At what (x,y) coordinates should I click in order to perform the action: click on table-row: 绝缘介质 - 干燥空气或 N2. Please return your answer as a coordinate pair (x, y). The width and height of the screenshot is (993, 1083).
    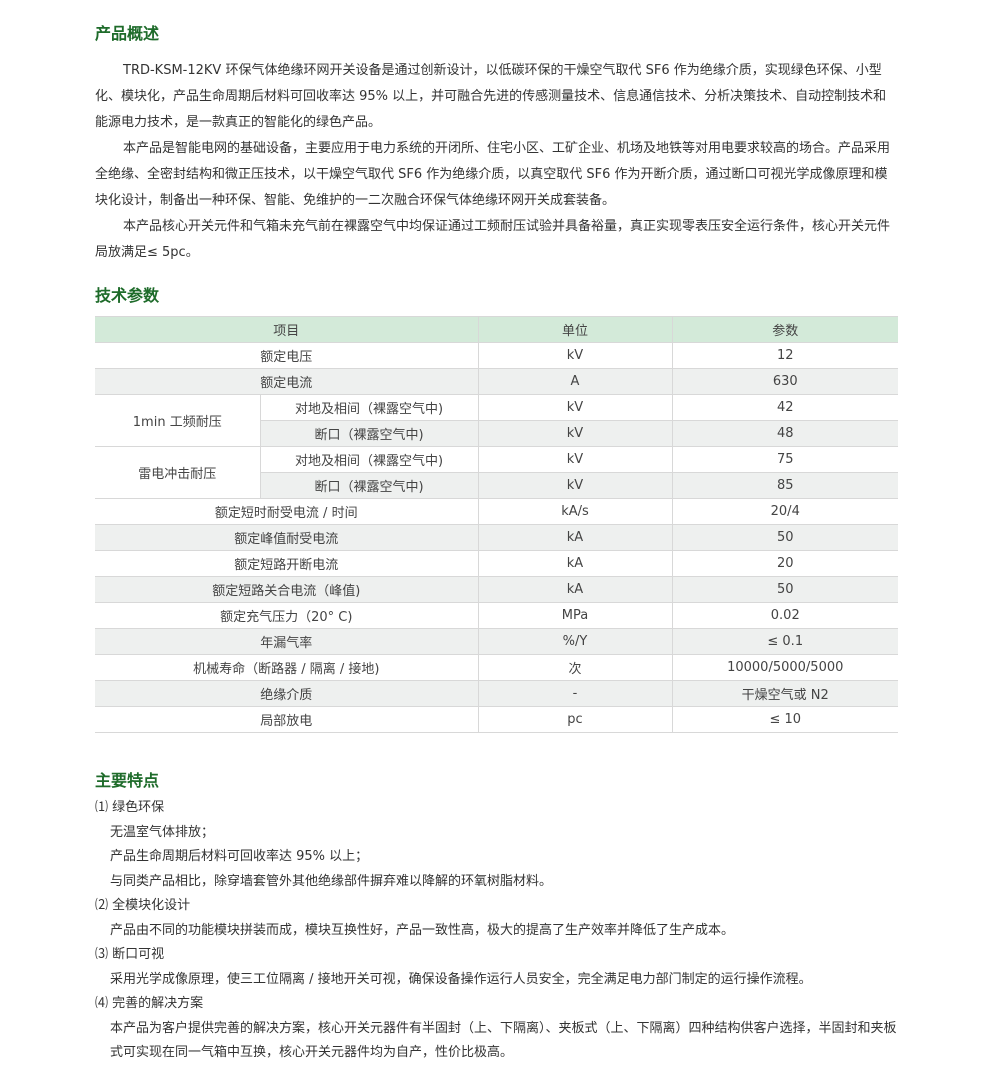
    Looking at the image, I should click on (496, 693).